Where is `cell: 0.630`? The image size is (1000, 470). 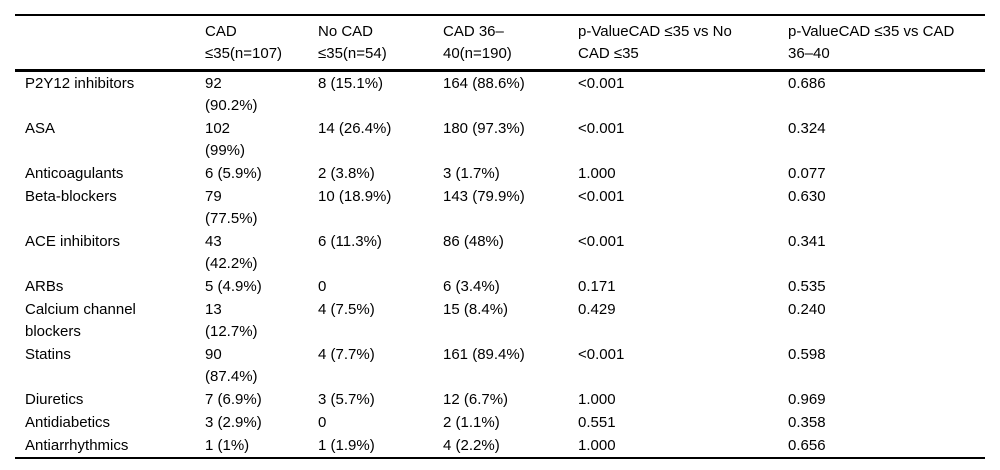
cell: 0.630 is located at coordinates (807, 196).